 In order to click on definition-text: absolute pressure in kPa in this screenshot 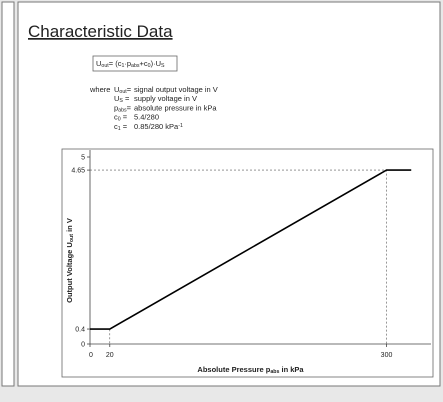, I will do `click(175, 107)`.